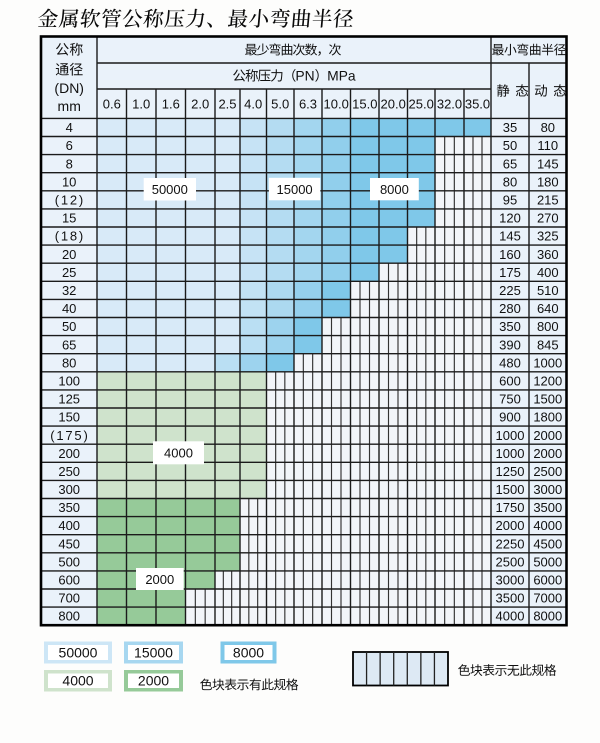 This screenshot has height=743, width=600. I want to click on svg-text: 2.0, so click(200, 104).